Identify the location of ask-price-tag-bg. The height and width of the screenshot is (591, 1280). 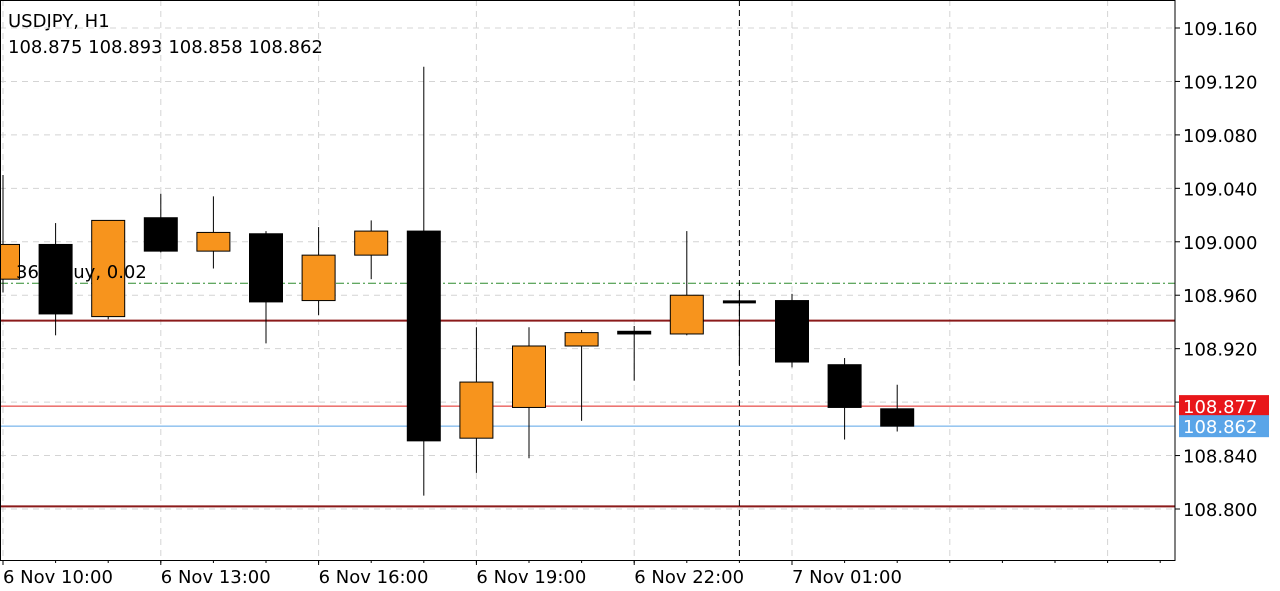
(1224, 406).